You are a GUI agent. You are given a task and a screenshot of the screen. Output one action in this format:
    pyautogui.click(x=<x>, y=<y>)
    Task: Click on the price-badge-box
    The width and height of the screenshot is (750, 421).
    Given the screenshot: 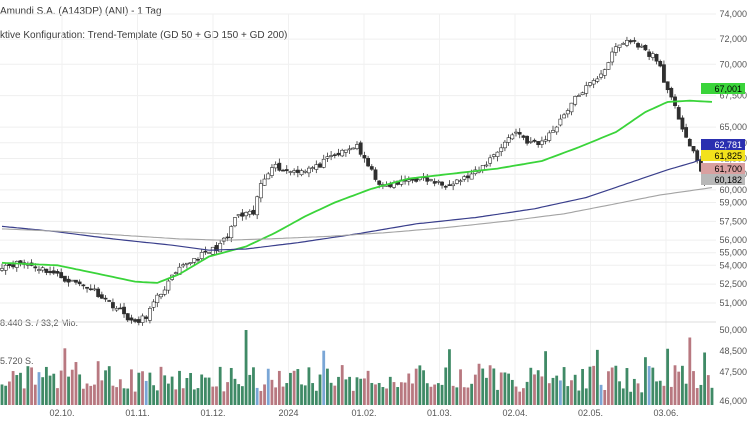 What is the action you would take?
    pyautogui.click(x=723, y=168)
    